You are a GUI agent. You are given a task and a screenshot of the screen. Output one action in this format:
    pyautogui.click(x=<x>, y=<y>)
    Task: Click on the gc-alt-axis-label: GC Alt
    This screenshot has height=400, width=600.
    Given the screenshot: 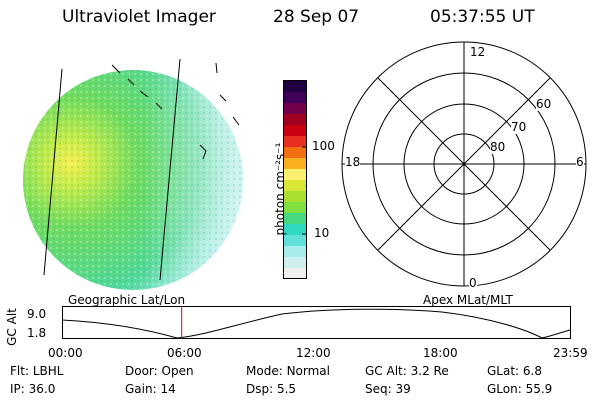 What is the action you would take?
    pyautogui.click(x=11, y=327)
    